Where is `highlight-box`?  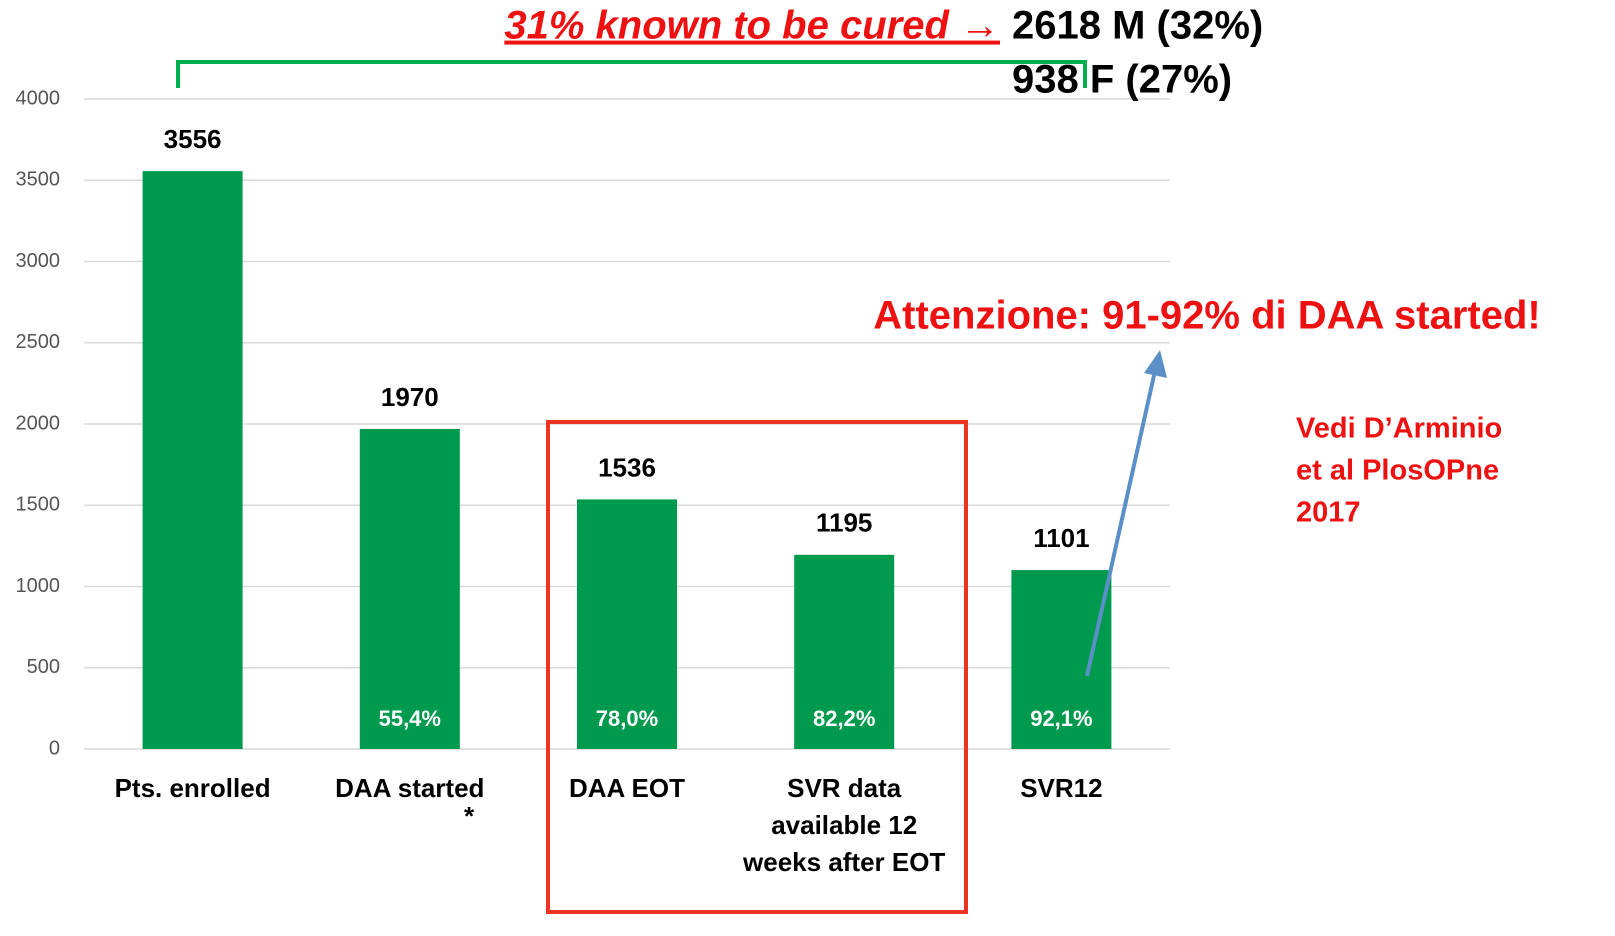 highlight-box is located at coordinates (757, 667).